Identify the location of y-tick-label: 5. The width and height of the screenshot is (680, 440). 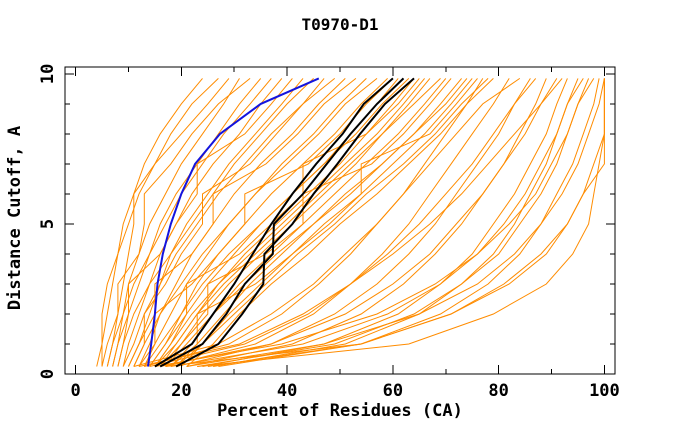
(48, 224).